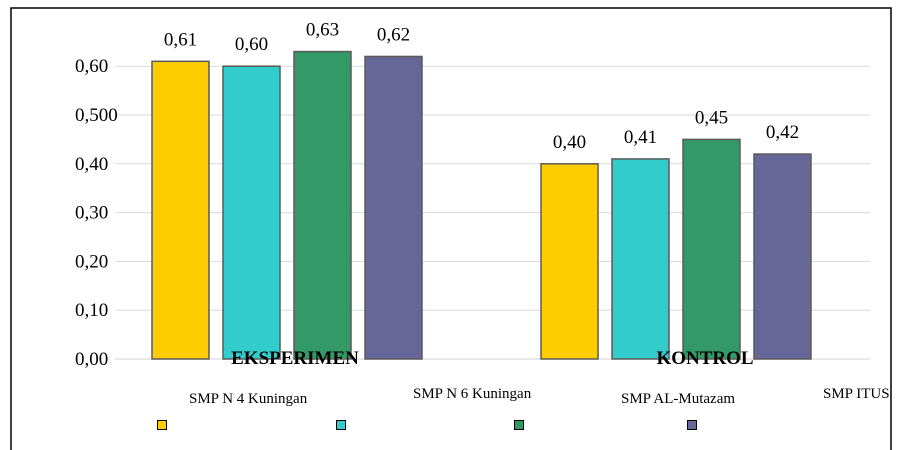 This screenshot has height=450, width=901. What do you see at coordinates (180, 39) in the screenshot?
I see `data-label: 0,61` at bounding box center [180, 39].